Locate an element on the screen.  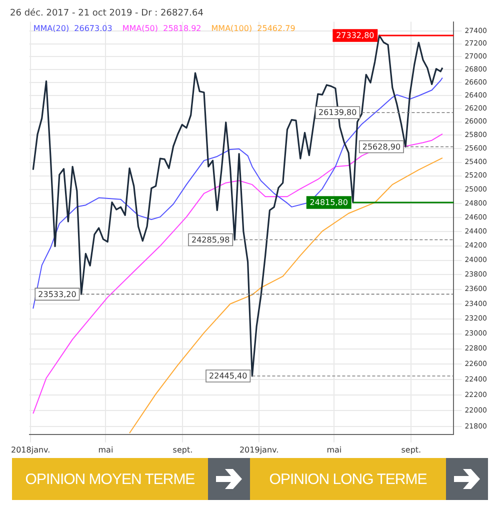
x-tick-label: 2018janv. is located at coordinates (30, 449).